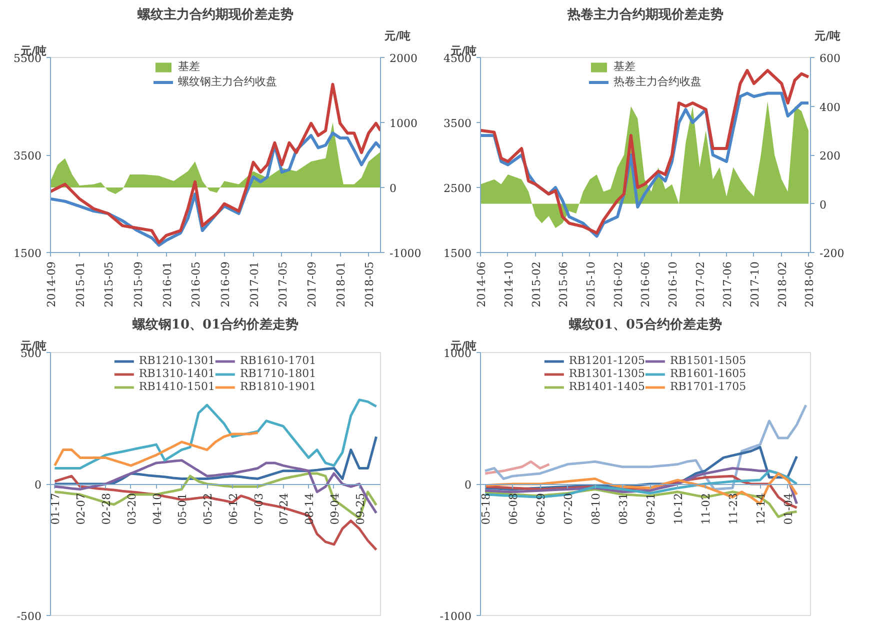  I want to click on x-tick-label: 2014-09, so click(51, 284).